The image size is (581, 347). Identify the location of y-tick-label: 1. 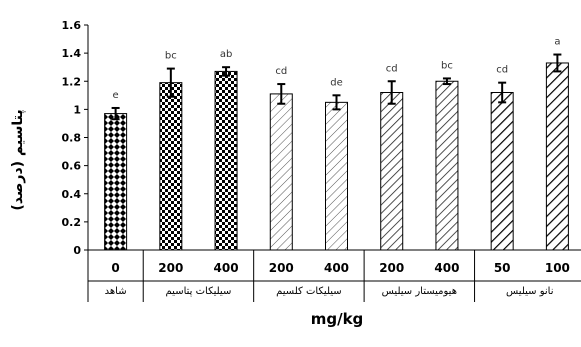
(77, 109).